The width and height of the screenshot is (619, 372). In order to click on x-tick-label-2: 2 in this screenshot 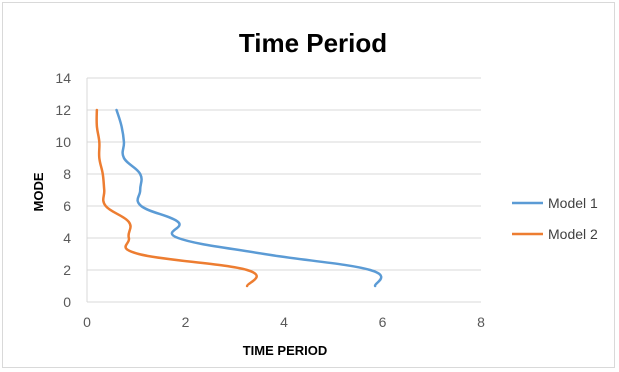, I will do `click(186, 322)`.